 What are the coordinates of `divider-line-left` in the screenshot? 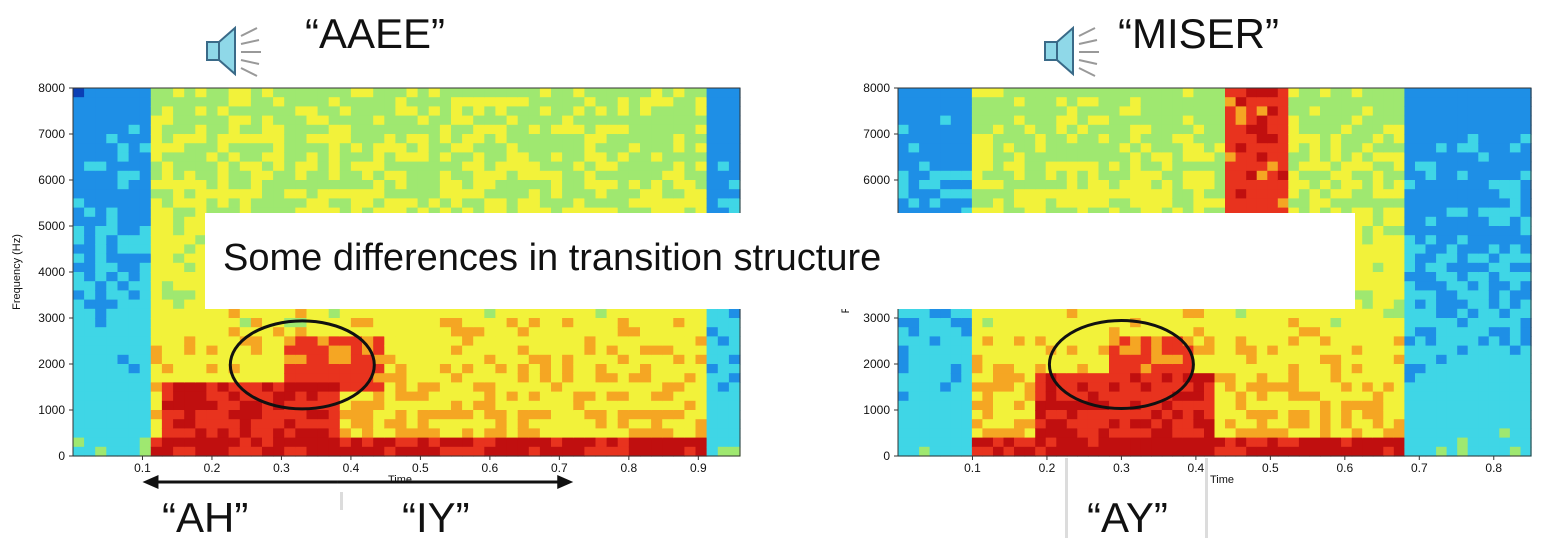 It's located at (341, 501).